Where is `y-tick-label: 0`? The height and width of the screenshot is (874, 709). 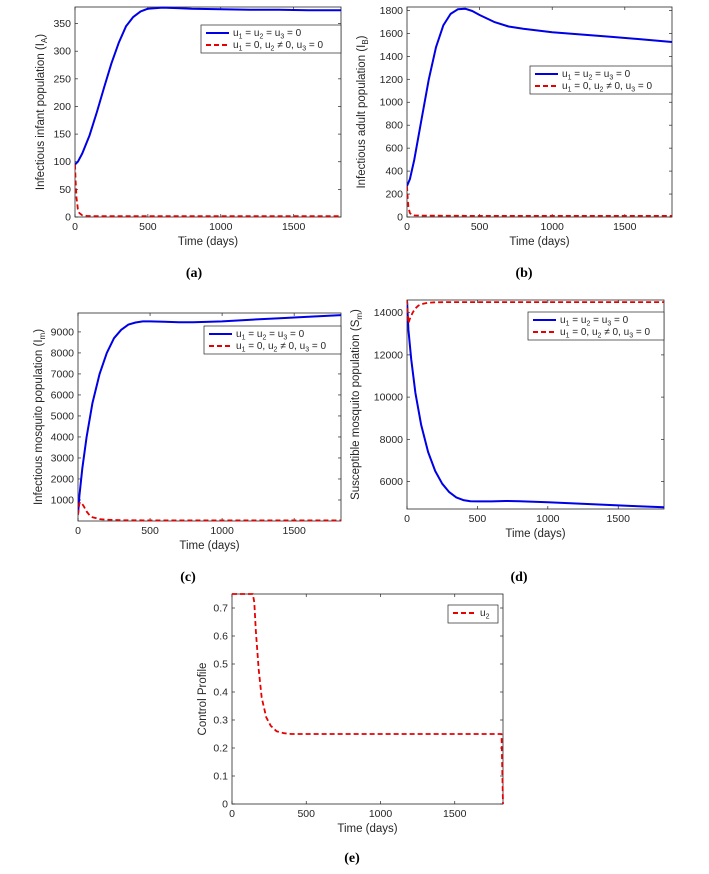 y-tick-label: 0 is located at coordinates (68, 218).